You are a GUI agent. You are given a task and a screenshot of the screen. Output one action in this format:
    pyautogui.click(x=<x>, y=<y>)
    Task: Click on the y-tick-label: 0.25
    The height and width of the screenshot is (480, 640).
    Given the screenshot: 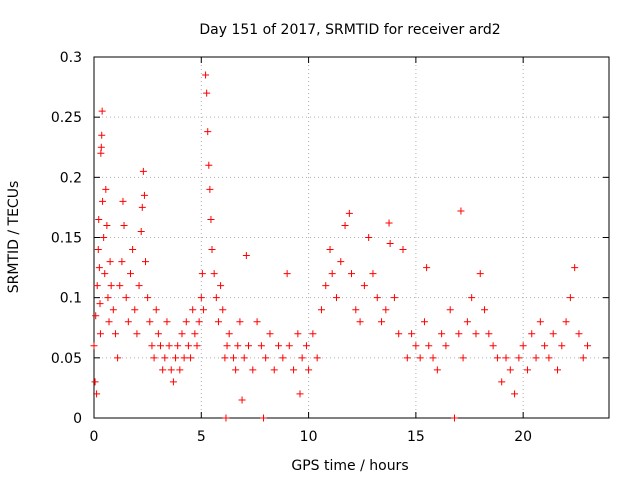 What is the action you would take?
    pyautogui.click(x=66, y=118)
    